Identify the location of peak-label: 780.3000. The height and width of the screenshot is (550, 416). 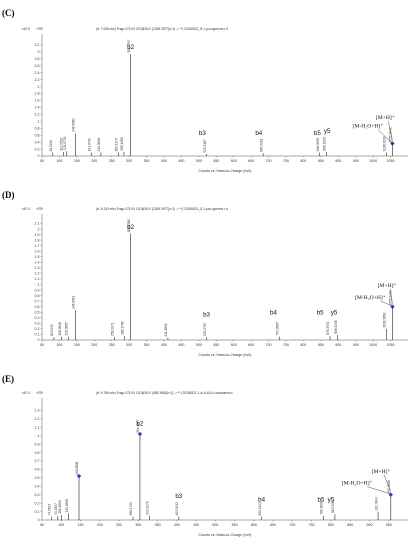
(322, 508).